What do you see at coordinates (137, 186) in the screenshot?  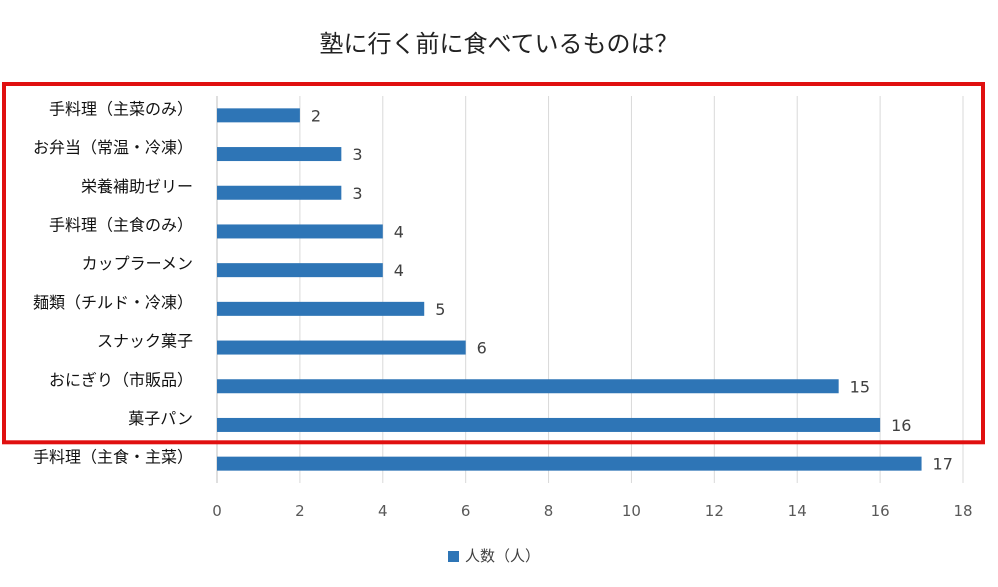 I see `category-label: 栄養補助ゼリー` at bounding box center [137, 186].